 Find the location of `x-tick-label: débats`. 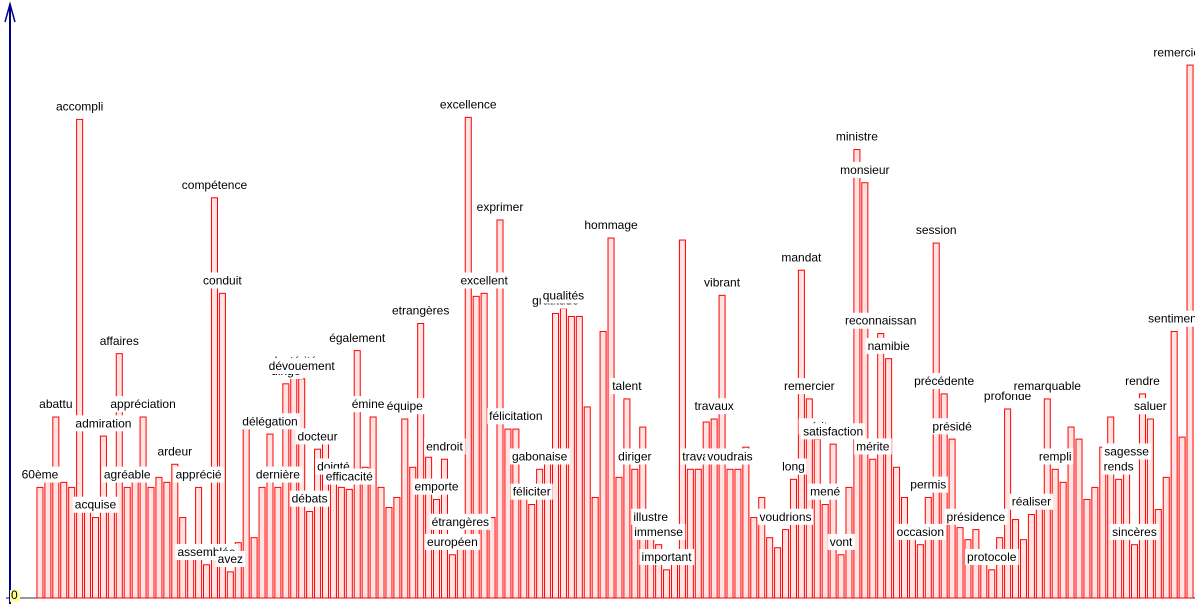

x-tick-label: débats is located at coordinates (310, 499).